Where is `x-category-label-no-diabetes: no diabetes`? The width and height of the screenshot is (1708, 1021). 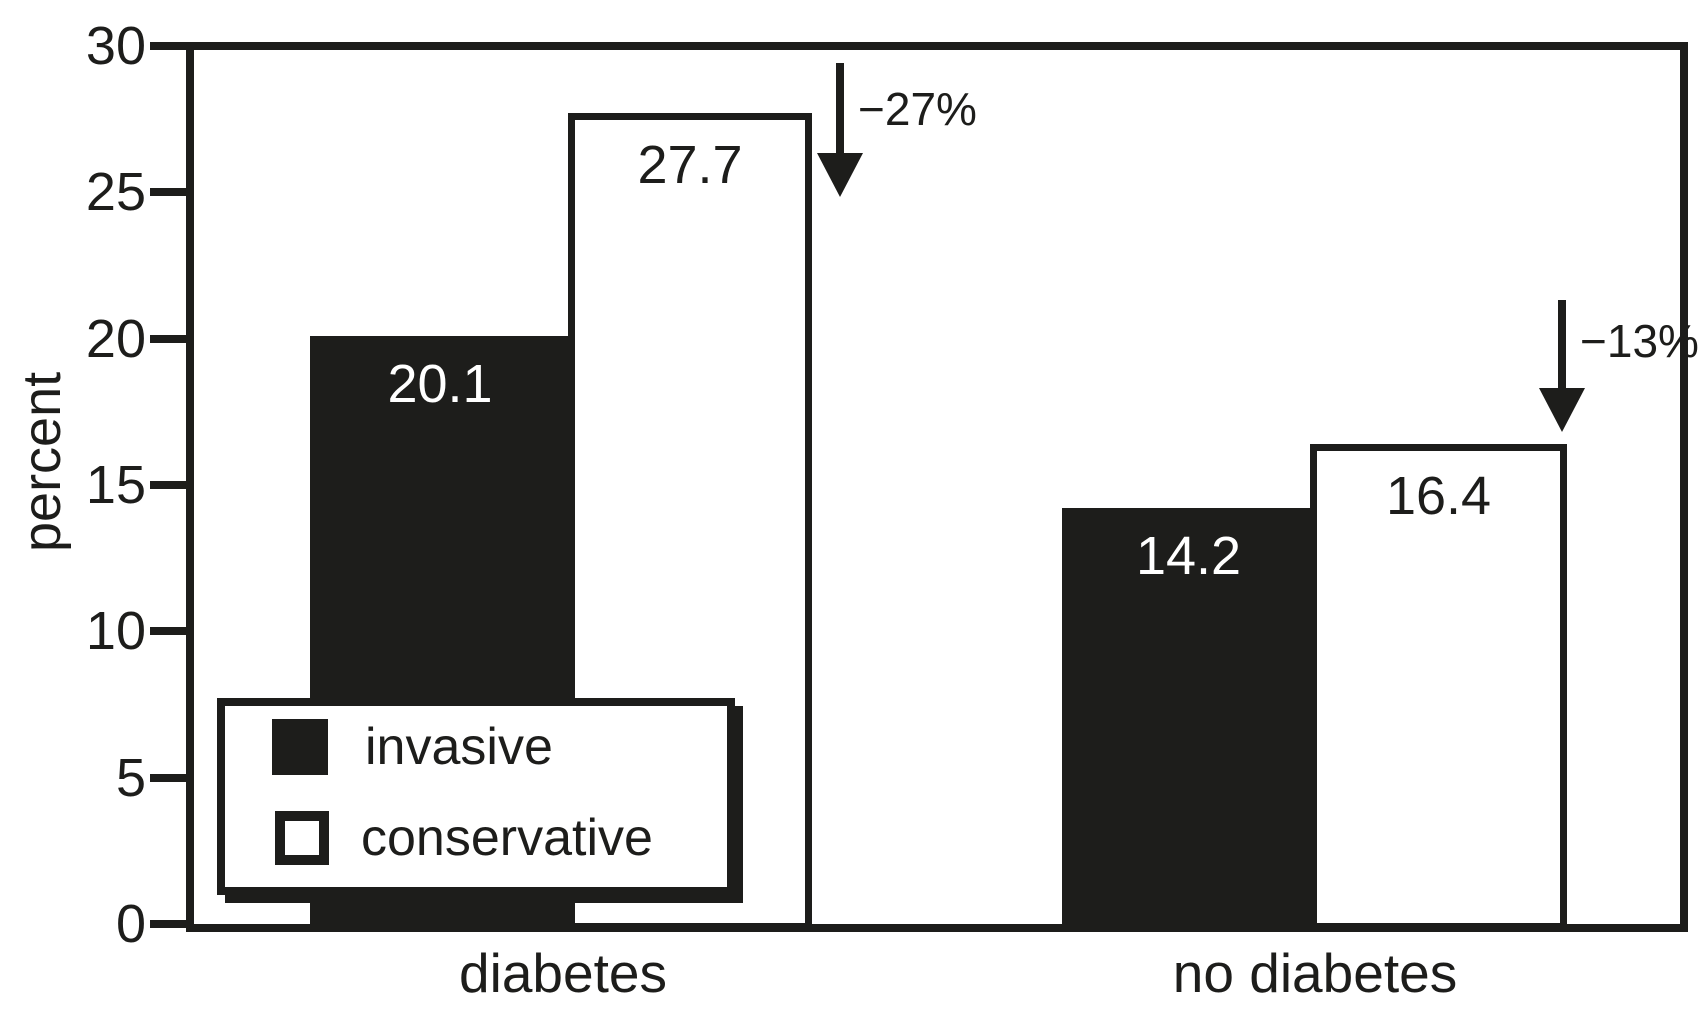 x-category-label-no-diabetes: no diabetes is located at coordinates (1315, 973).